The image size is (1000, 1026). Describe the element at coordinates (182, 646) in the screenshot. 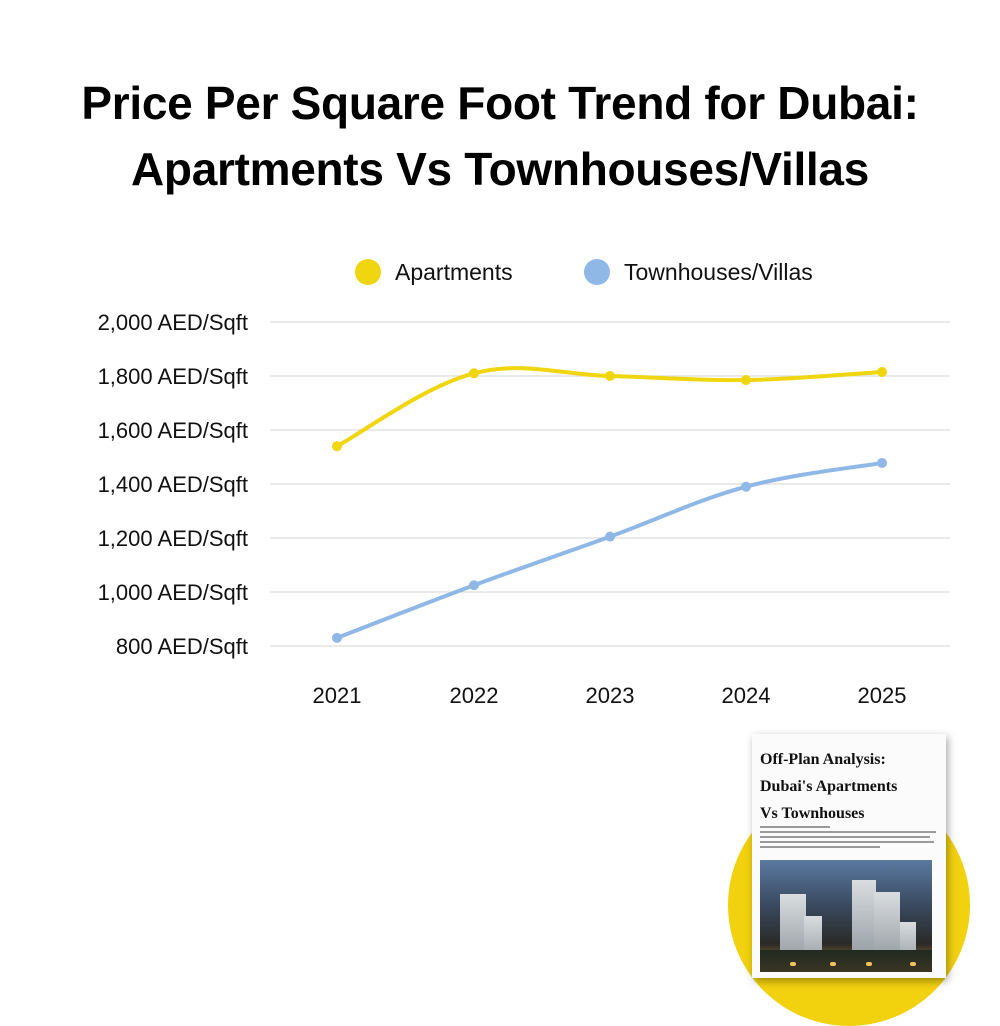

I see `y-tick-label: 800 AED/Sqft` at that location.